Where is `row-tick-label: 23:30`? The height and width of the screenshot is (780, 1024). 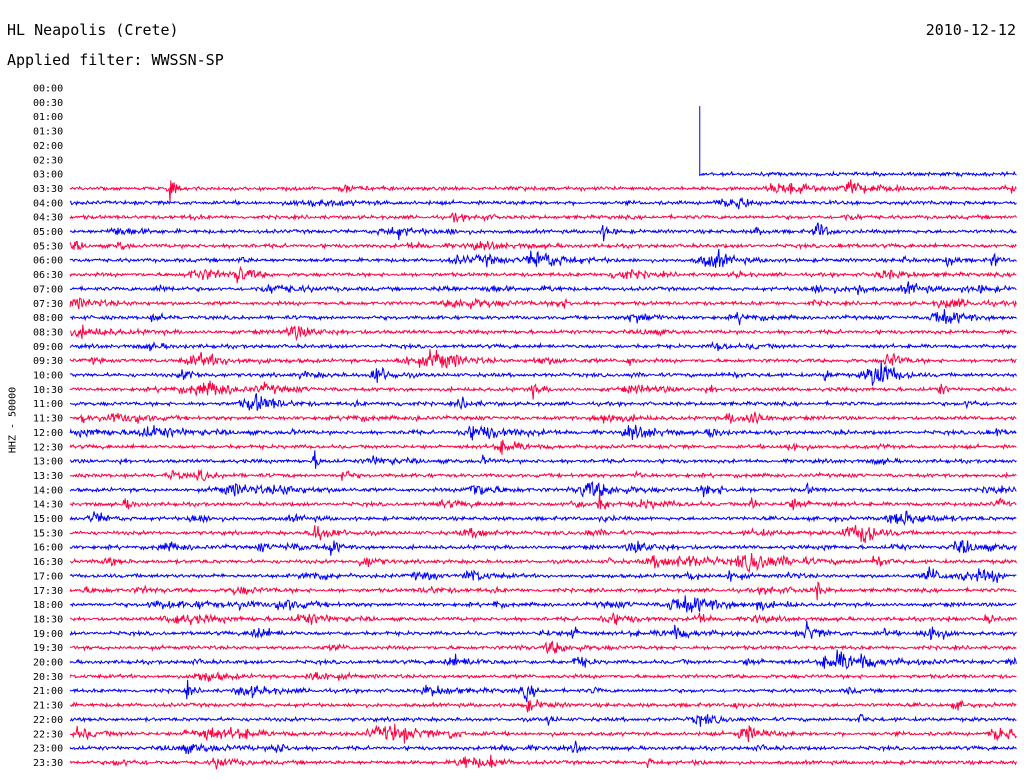 row-tick-label: 23:30 is located at coordinates (48, 763).